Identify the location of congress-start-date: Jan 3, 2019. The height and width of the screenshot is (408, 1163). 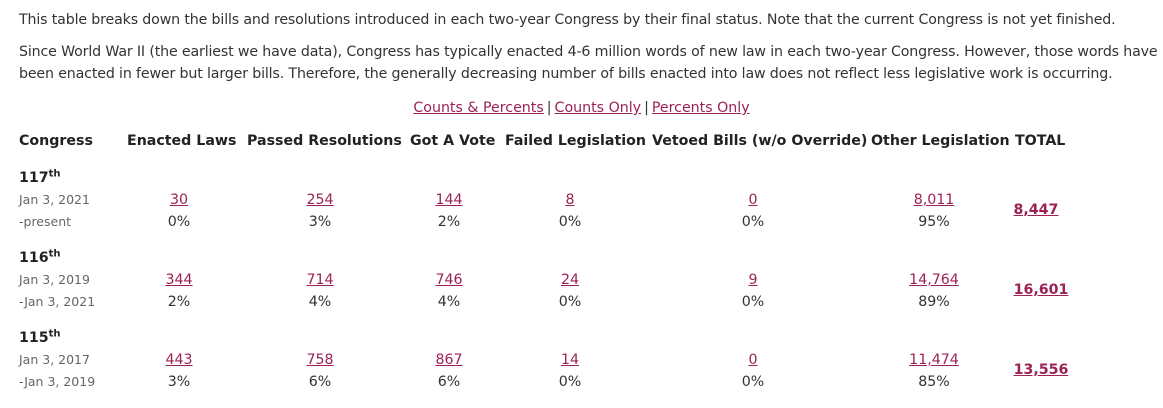
(54, 279).